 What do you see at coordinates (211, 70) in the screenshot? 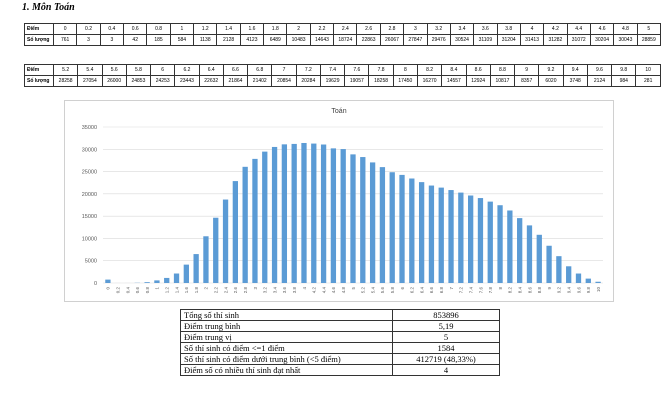
I see `cell: 6.4` at bounding box center [211, 70].